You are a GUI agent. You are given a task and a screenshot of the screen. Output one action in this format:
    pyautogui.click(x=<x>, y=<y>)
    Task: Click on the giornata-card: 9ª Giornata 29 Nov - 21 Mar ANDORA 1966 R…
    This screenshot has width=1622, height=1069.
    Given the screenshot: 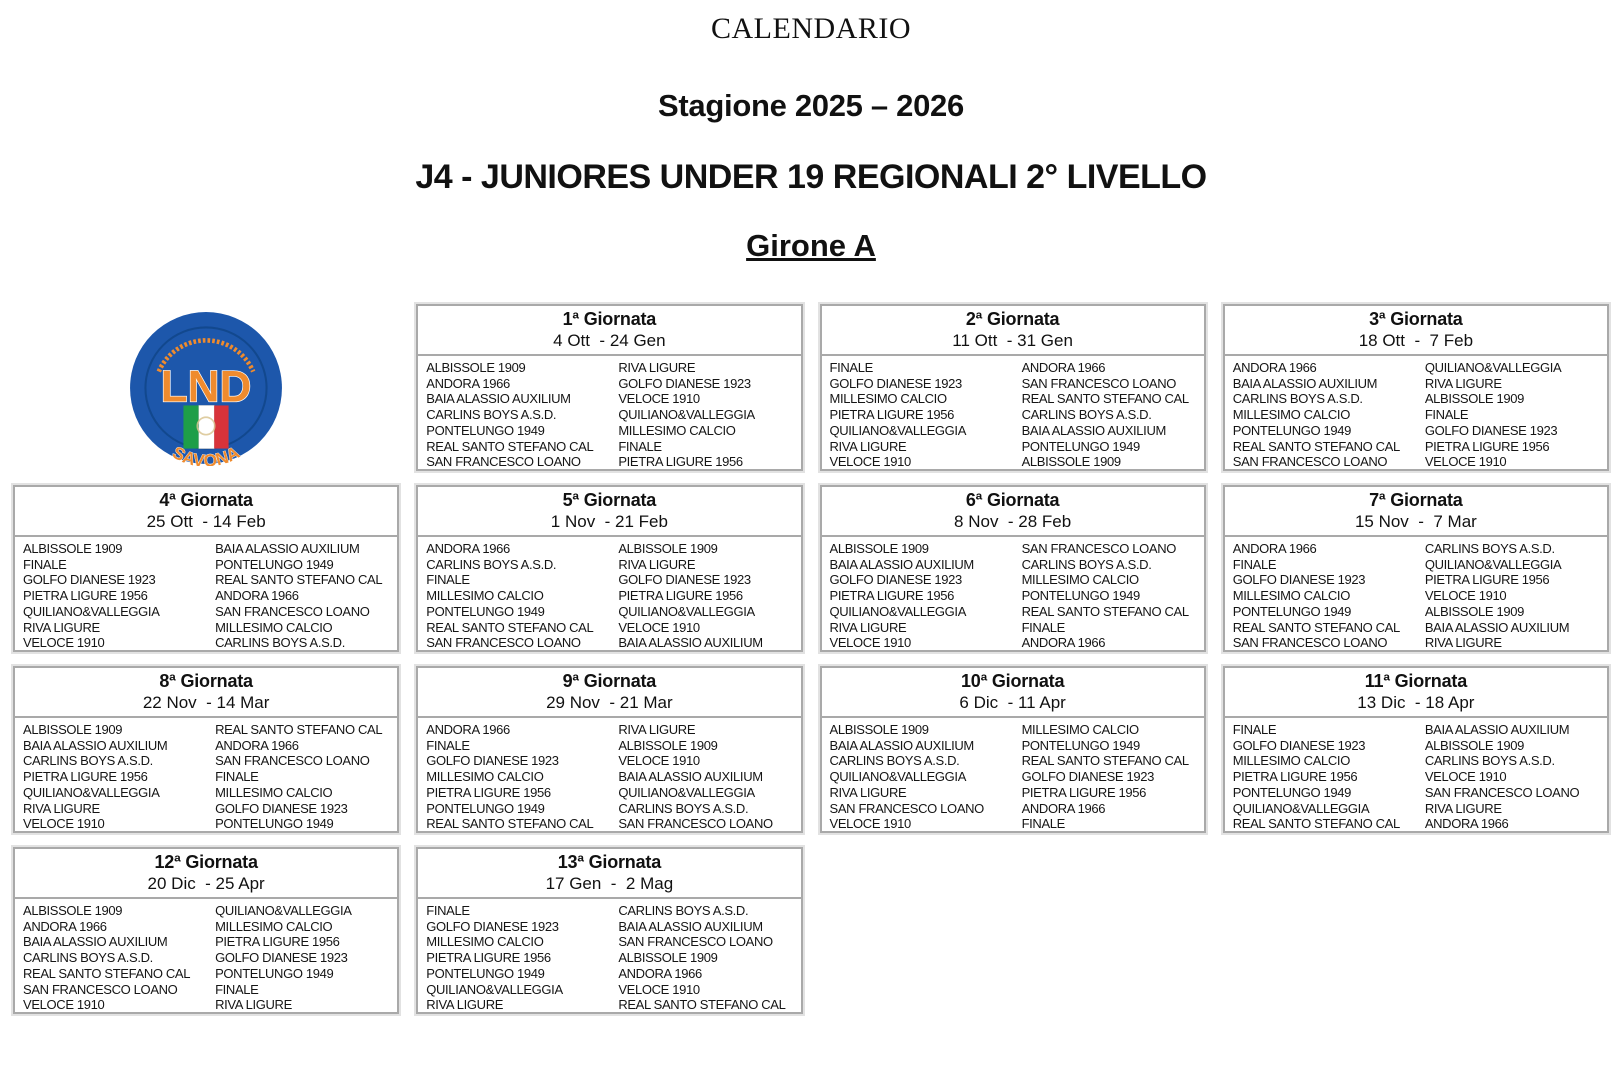 What is the action you would take?
    pyautogui.click(x=609, y=749)
    